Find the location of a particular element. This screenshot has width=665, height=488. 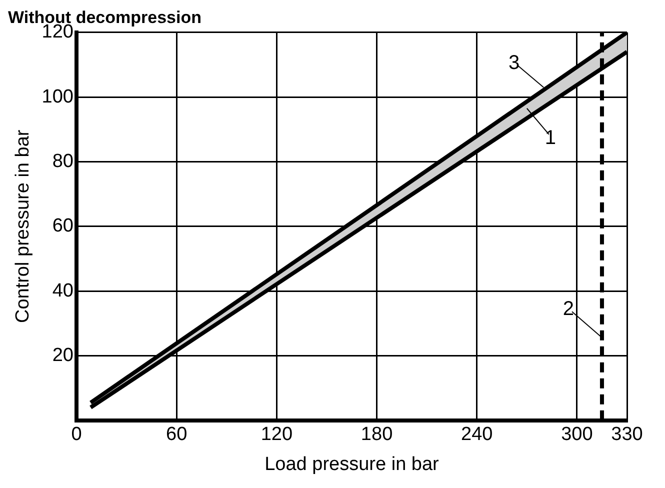

y-tick-label: 100 is located at coordinates (58, 97).